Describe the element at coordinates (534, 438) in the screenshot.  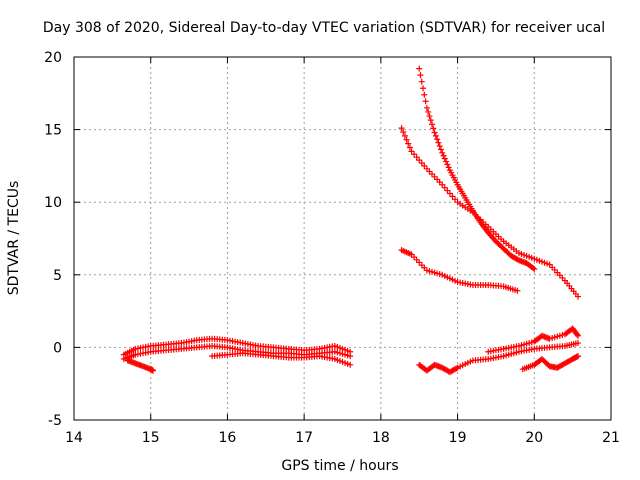
I see `x-tick-label: 20` at that location.